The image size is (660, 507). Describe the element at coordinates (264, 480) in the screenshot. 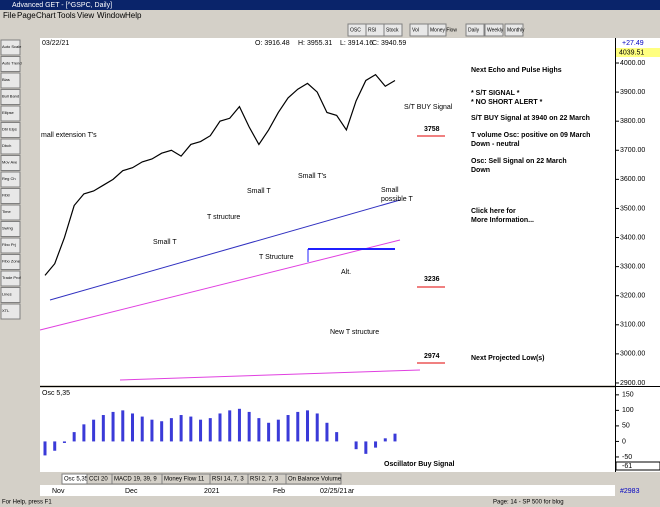

I see `tab-label: RSI 2, 7, 3` at that location.